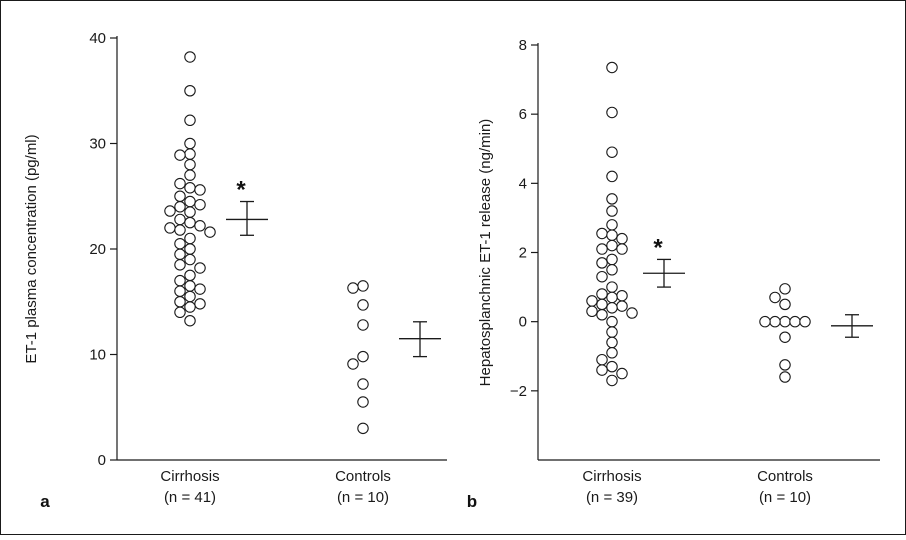  Describe the element at coordinates (97, 38) in the screenshot. I see `y-tick-label: 40` at that location.